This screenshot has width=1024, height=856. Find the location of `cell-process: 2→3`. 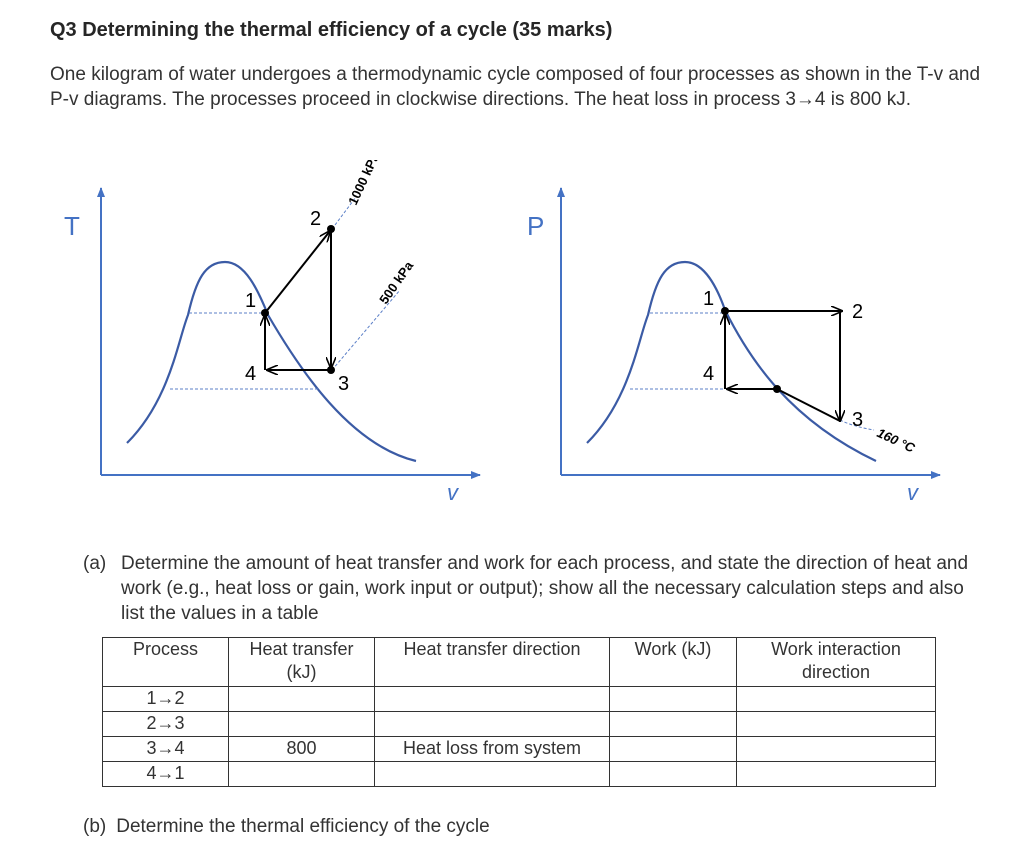

cell-process: 2→3 is located at coordinates (165, 724).